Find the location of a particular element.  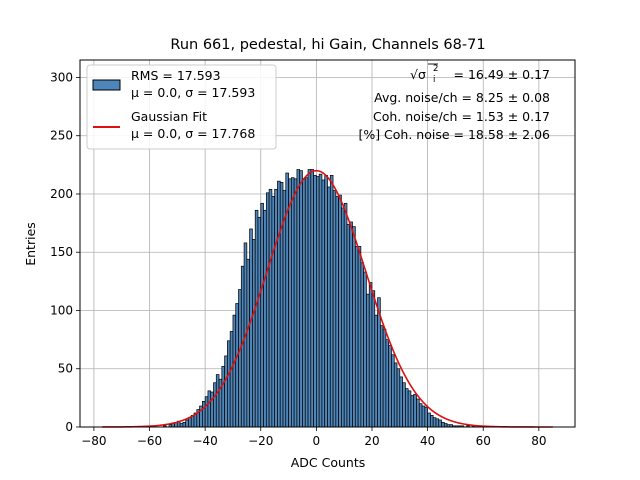

x-tick-label: −20 is located at coordinates (260, 441).